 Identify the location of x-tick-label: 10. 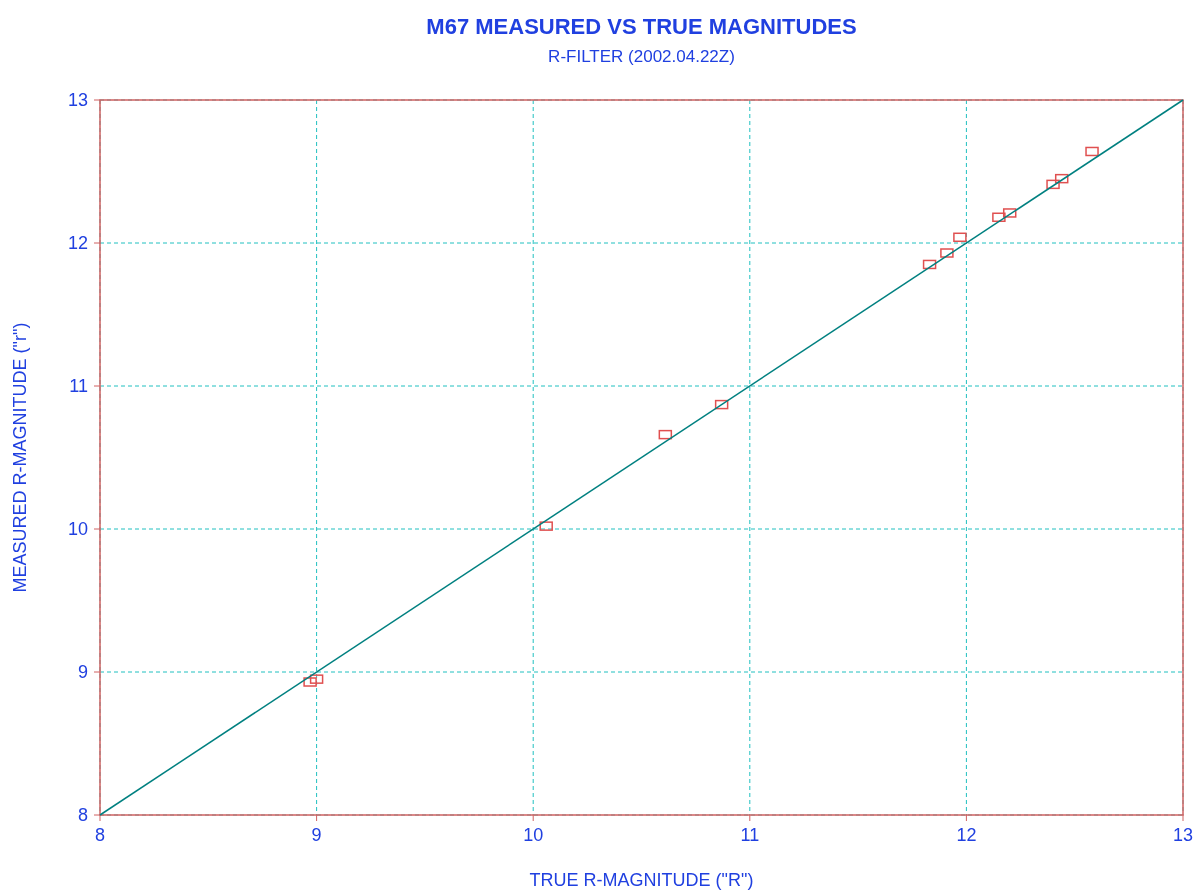
(533, 835).